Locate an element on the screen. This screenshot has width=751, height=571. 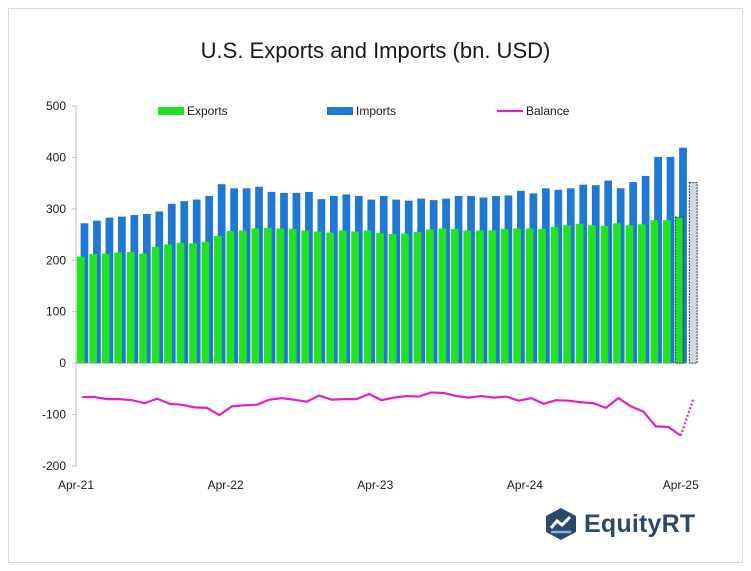
legend-label: Balance is located at coordinates (548, 111).